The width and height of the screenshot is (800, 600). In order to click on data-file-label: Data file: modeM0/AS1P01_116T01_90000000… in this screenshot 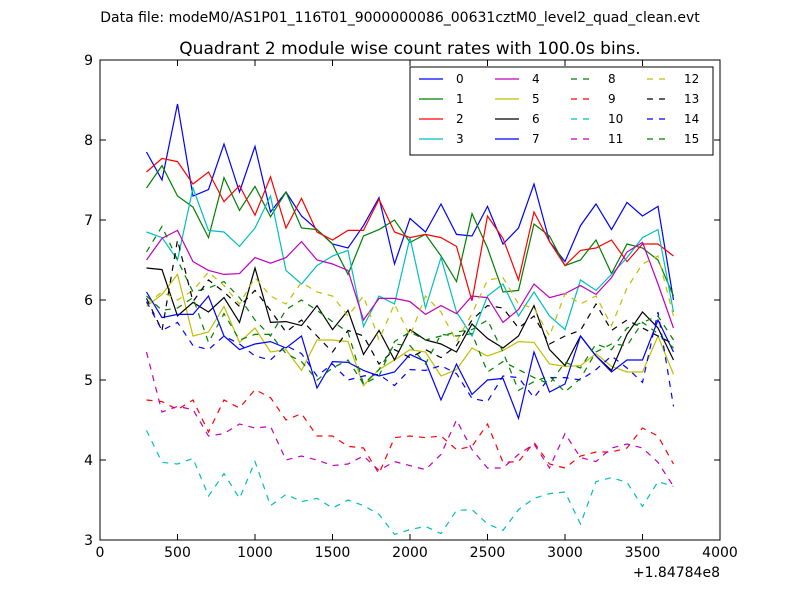, I will do `click(400, 18)`.